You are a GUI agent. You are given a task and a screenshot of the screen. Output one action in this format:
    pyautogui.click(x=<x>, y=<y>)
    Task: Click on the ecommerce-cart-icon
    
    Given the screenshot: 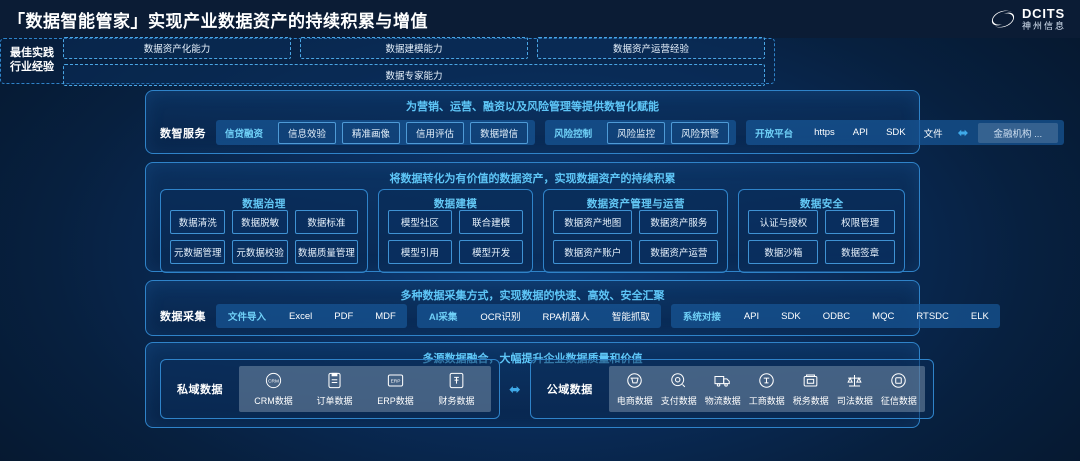 What is the action you would take?
    pyautogui.click(x=634, y=380)
    